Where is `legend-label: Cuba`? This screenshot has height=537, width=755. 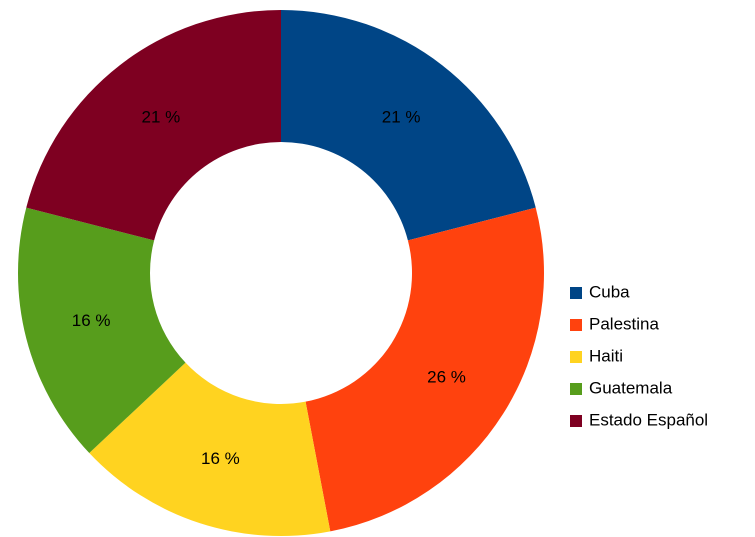 legend-label: Cuba is located at coordinates (609, 291).